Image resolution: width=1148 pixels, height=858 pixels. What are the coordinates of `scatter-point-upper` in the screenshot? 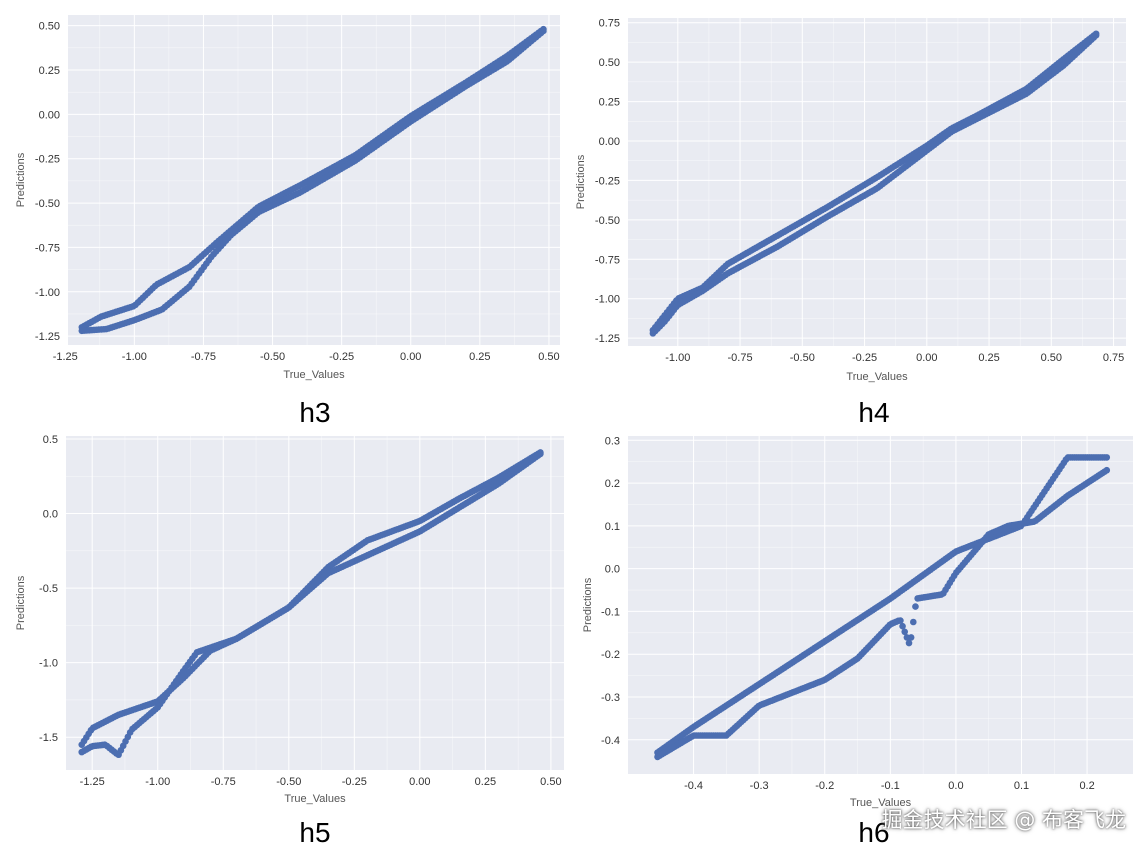 It's located at (1107, 457).